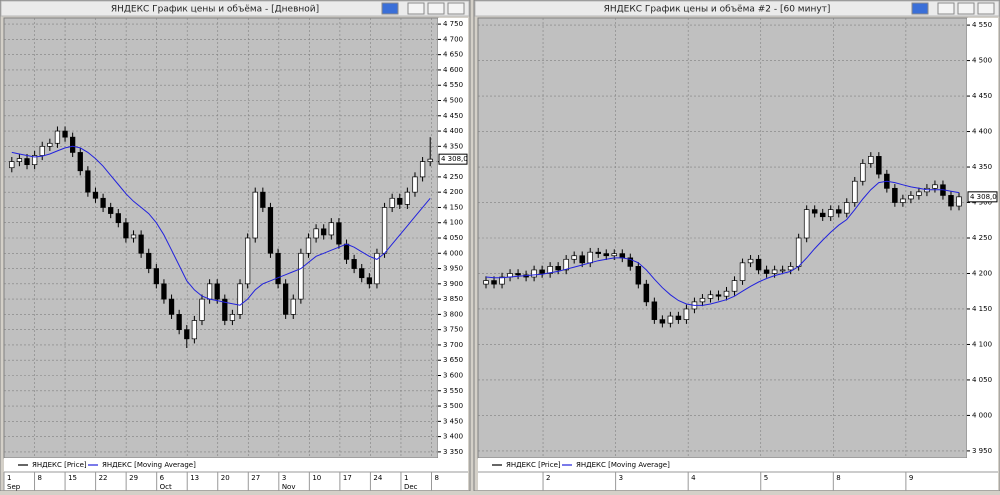 The height and width of the screenshot is (495, 1000). Describe the element at coordinates (982, 203) in the screenshot. I see `y-tick-label: 4 300` at that location.